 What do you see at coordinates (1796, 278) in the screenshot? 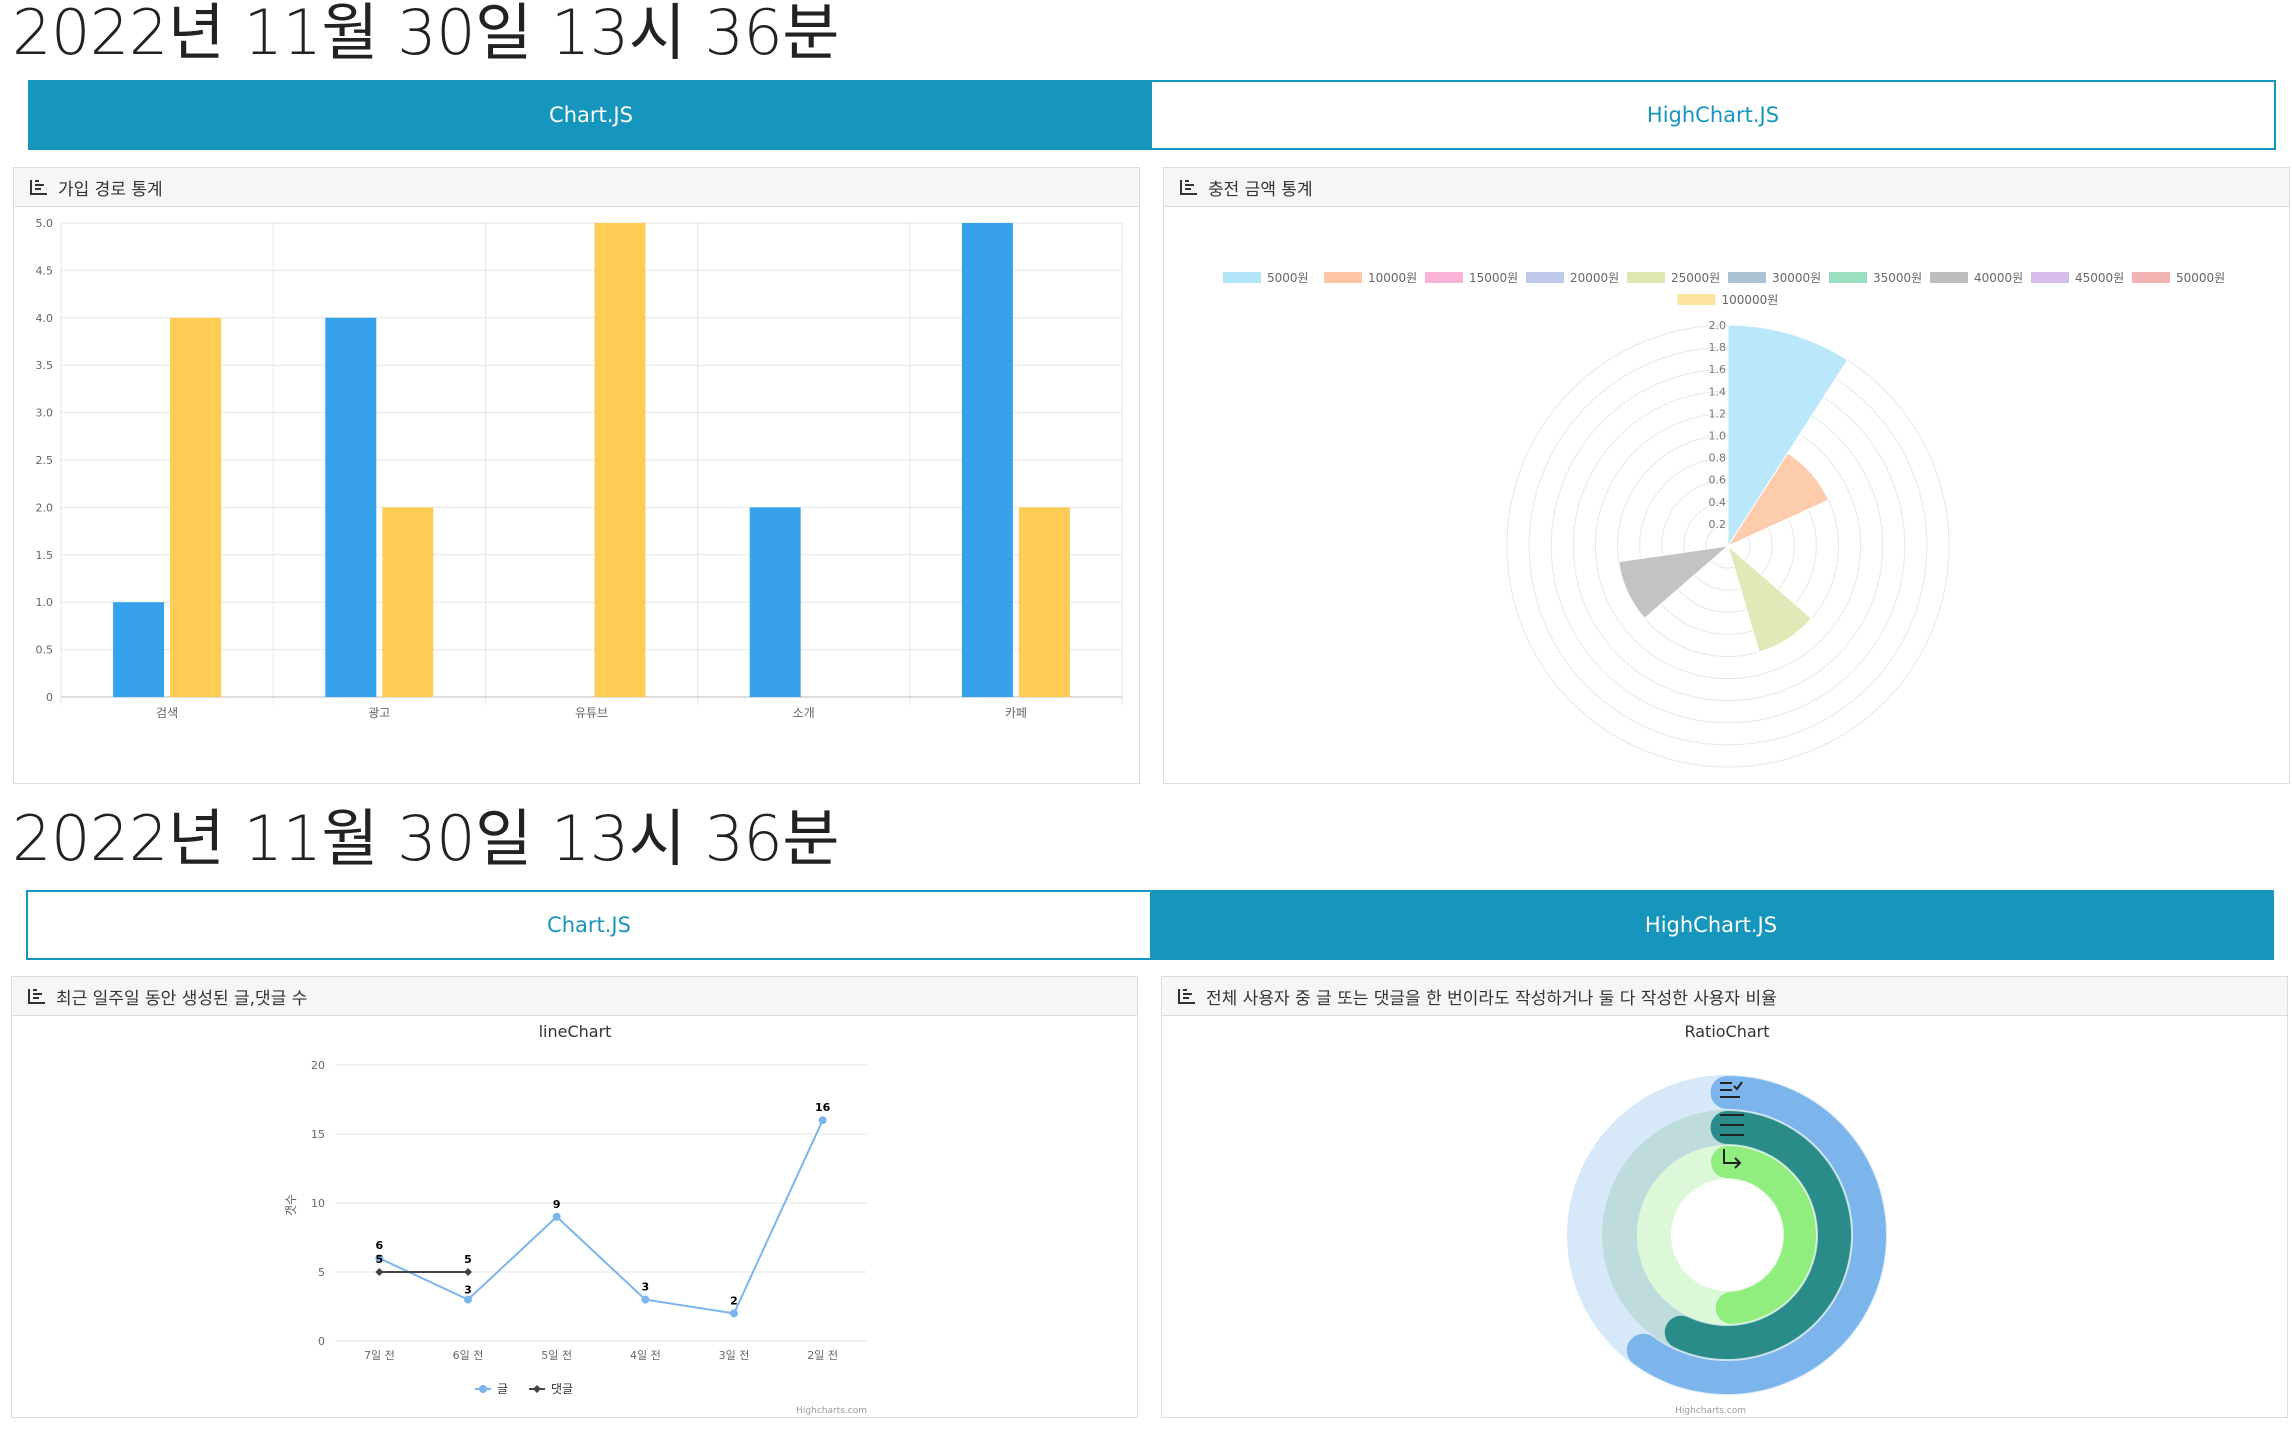
I see `legend-label: 30000원` at bounding box center [1796, 278].